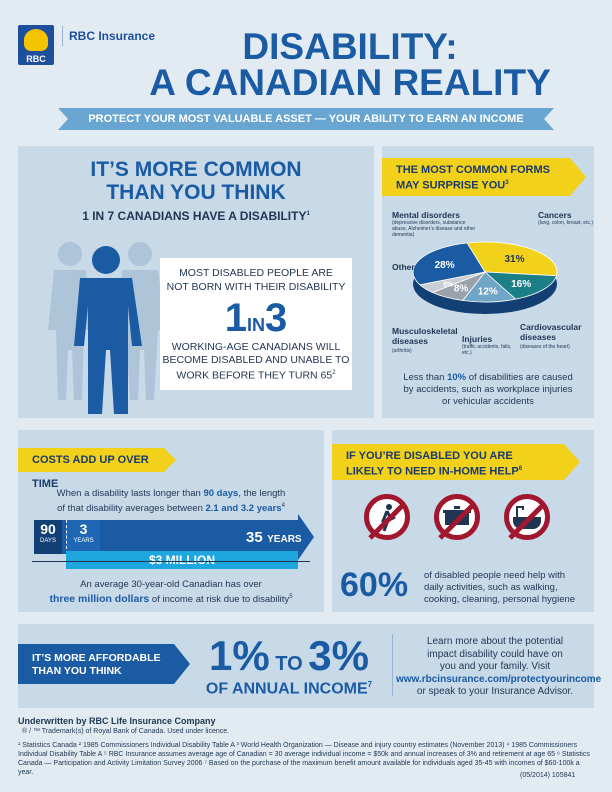 This screenshot has width=612, height=792. I want to click on divider, so click(392, 665).